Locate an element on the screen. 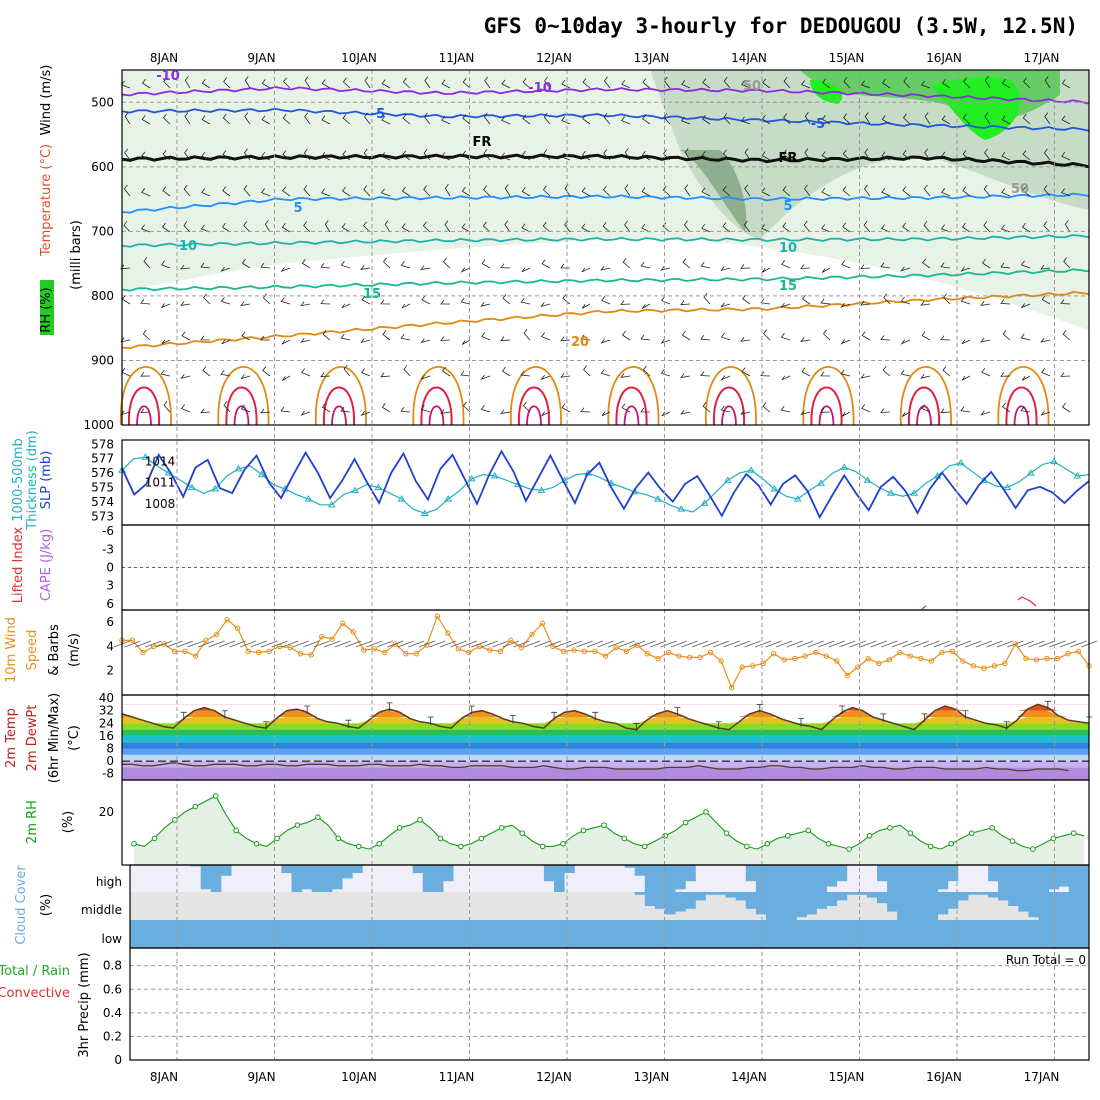  bl-loop-red is located at coordinates (631, 406).